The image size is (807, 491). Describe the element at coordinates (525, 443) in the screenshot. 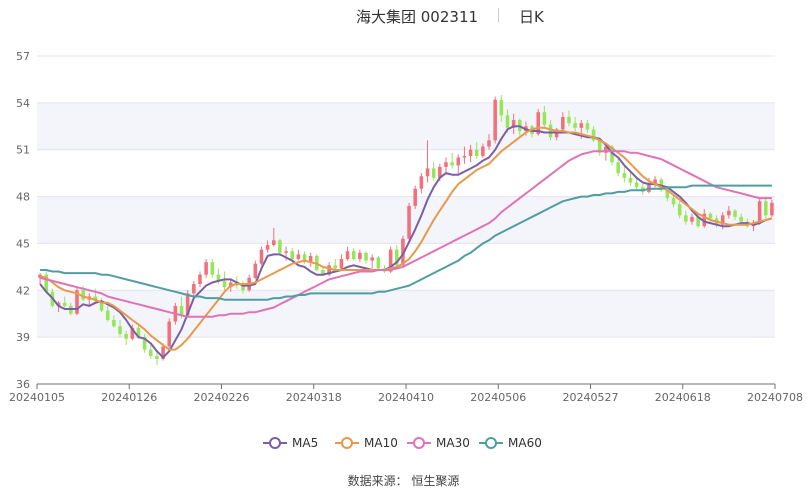

I see `legend-label: MA60` at that location.